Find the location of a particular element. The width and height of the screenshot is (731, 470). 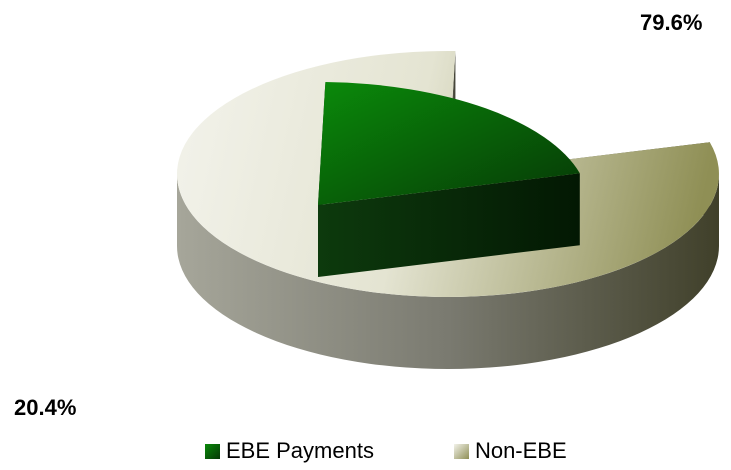

legend: EBE Payments Non-EBE is located at coordinates (386, 451).